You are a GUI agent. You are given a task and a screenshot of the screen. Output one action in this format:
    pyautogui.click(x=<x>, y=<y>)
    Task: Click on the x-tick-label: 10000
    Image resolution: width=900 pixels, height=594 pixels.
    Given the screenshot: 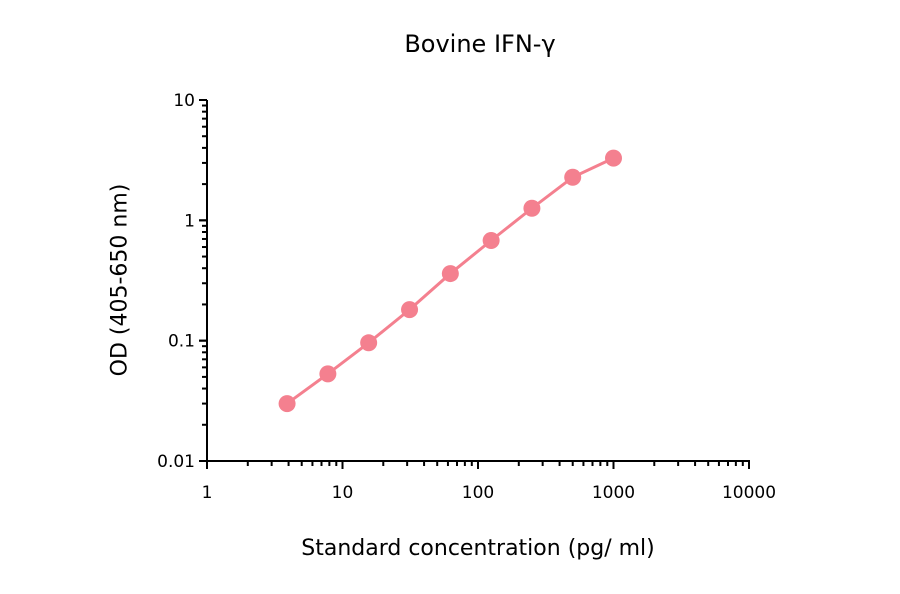 What is the action you would take?
    pyautogui.click(x=749, y=493)
    